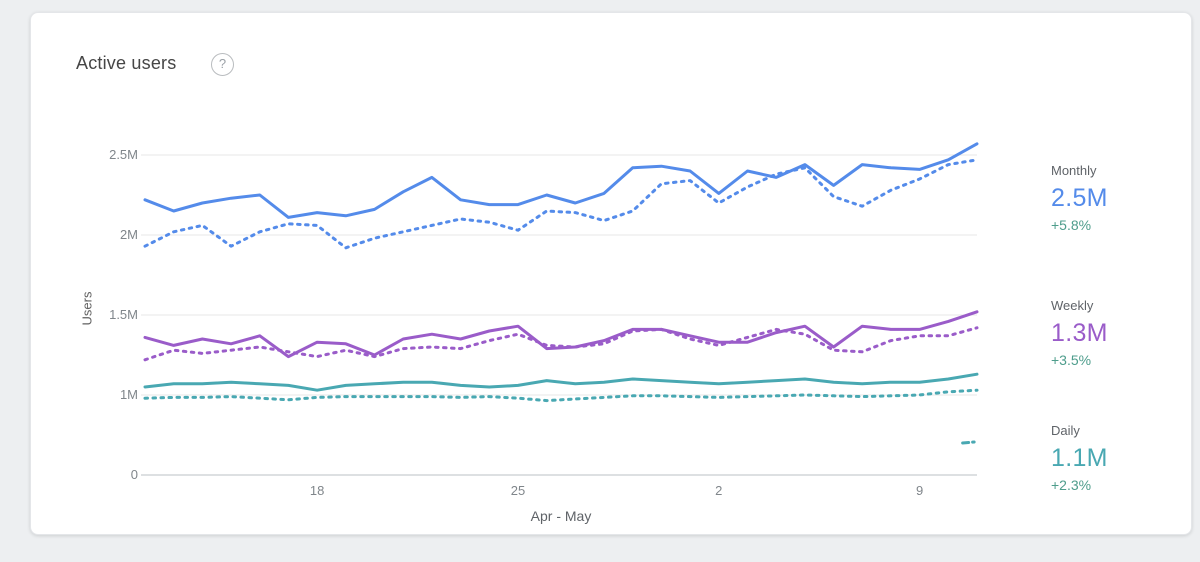 The image size is (1200, 562). What do you see at coordinates (128, 234) in the screenshot?
I see `y-tick-label-2M: 2M` at bounding box center [128, 234].